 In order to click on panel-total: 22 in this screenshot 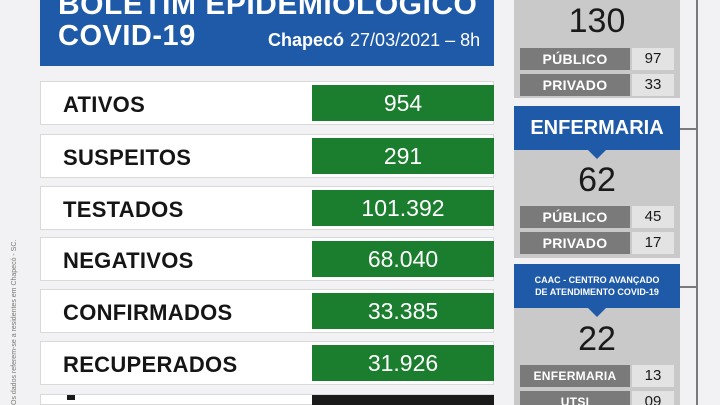, I will do `click(597, 339)`.